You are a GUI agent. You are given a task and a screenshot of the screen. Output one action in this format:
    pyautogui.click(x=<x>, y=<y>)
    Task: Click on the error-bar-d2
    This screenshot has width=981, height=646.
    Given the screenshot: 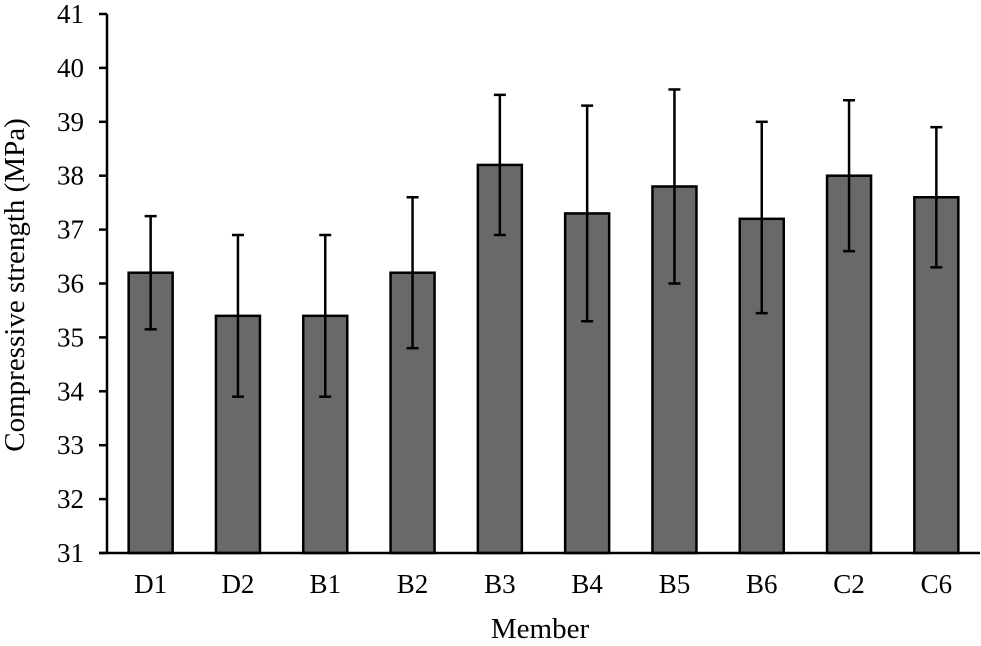 What is the action you would take?
    pyautogui.click(x=237, y=315)
    